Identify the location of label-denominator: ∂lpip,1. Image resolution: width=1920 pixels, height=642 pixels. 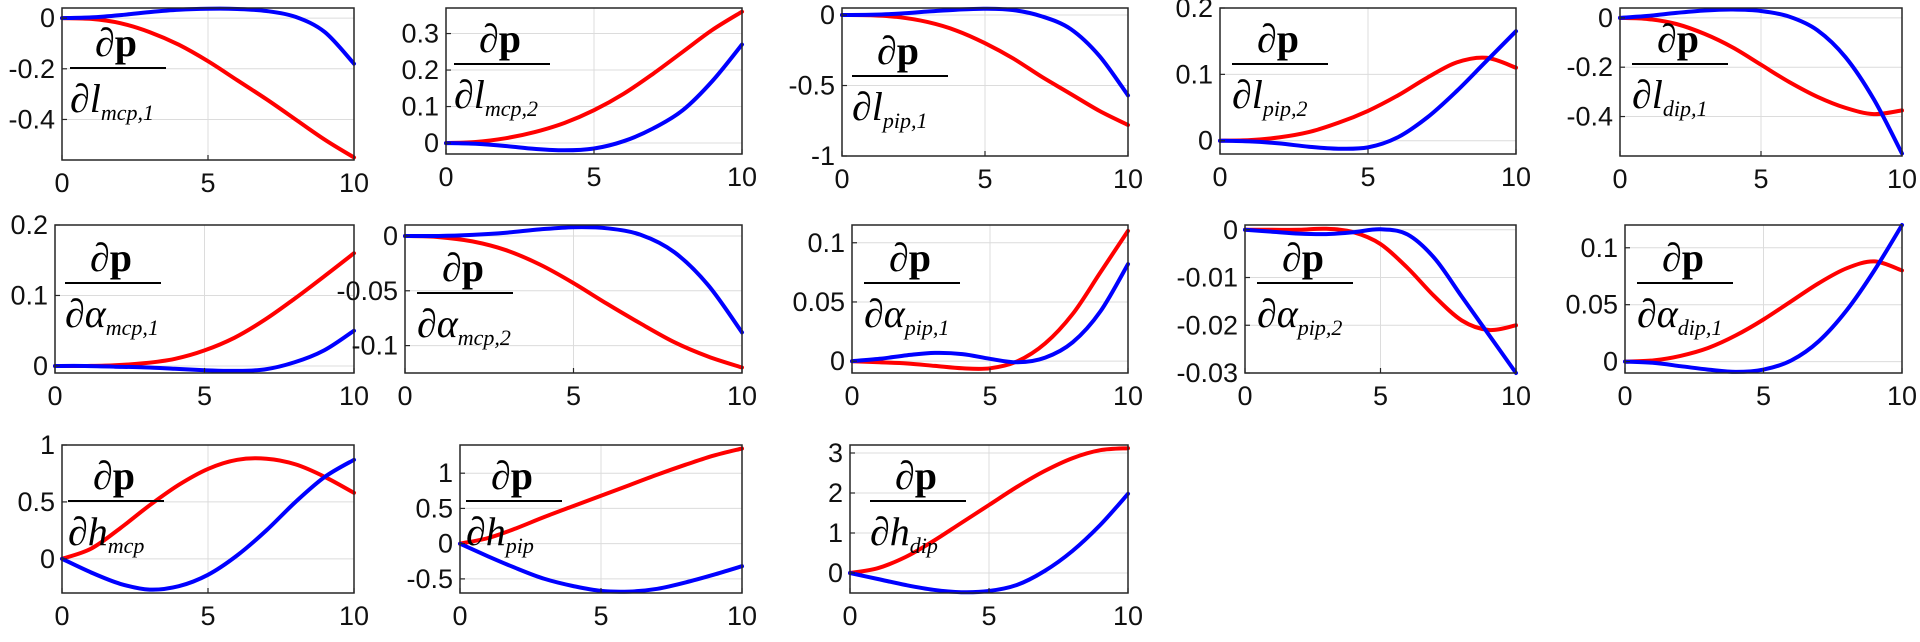
(890, 108).